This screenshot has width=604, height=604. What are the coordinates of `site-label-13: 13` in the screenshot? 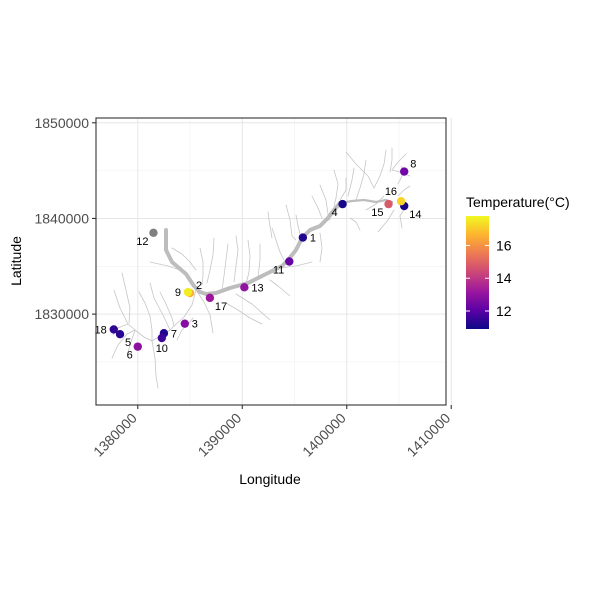 It's located at (257, 288).